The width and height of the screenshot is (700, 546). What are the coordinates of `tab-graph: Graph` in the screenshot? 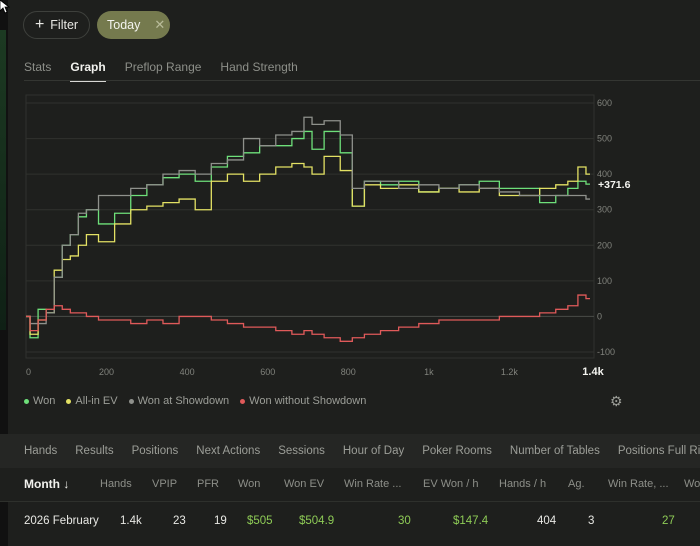 It's located at (88, 71).